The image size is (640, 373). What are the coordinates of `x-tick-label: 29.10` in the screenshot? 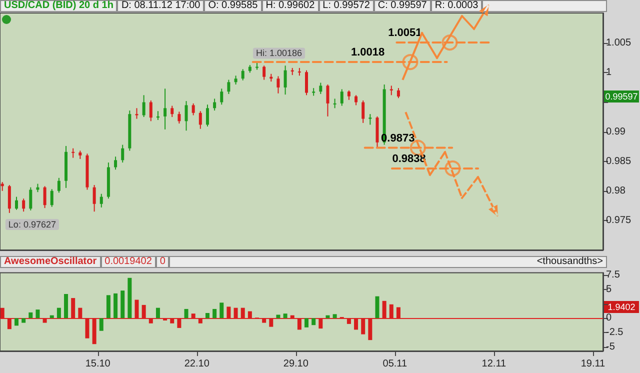 It's located at (296, 364).